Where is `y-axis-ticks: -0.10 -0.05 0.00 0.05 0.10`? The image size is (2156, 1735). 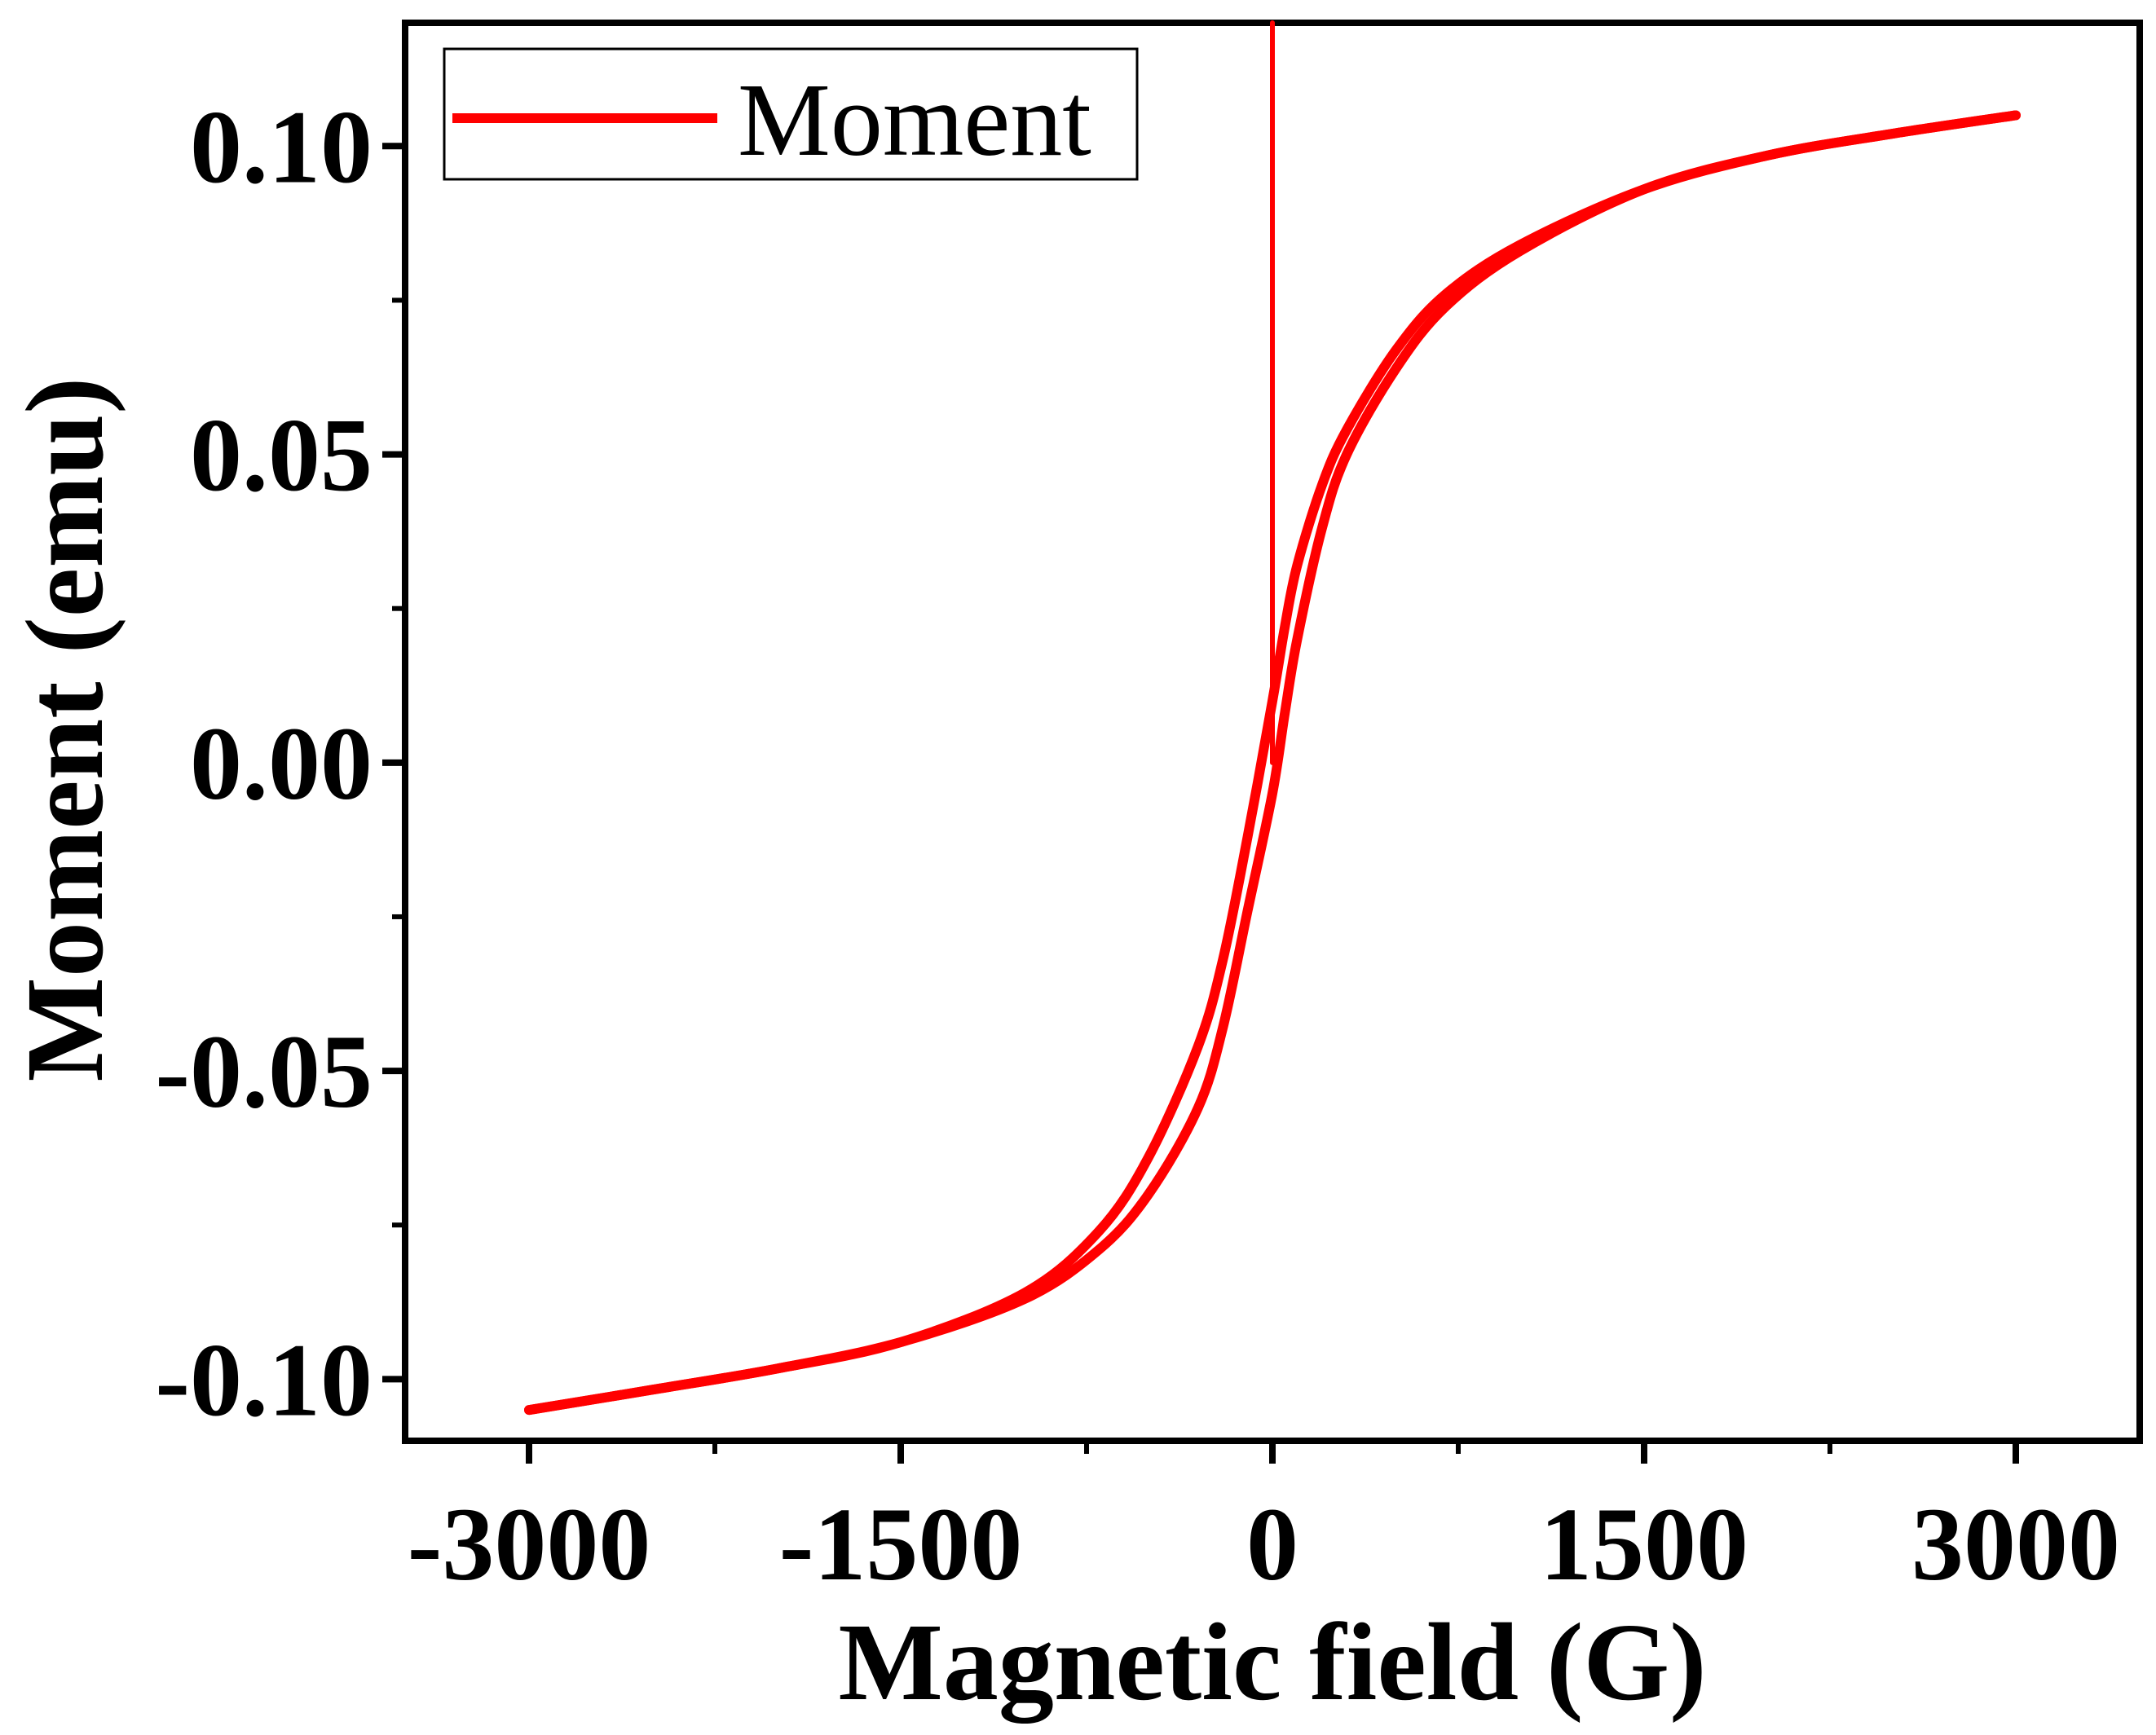 y-axis-ticks: -0.10 -0.05 0.00 0.05 0.10 is located at coordinates (280, 763).